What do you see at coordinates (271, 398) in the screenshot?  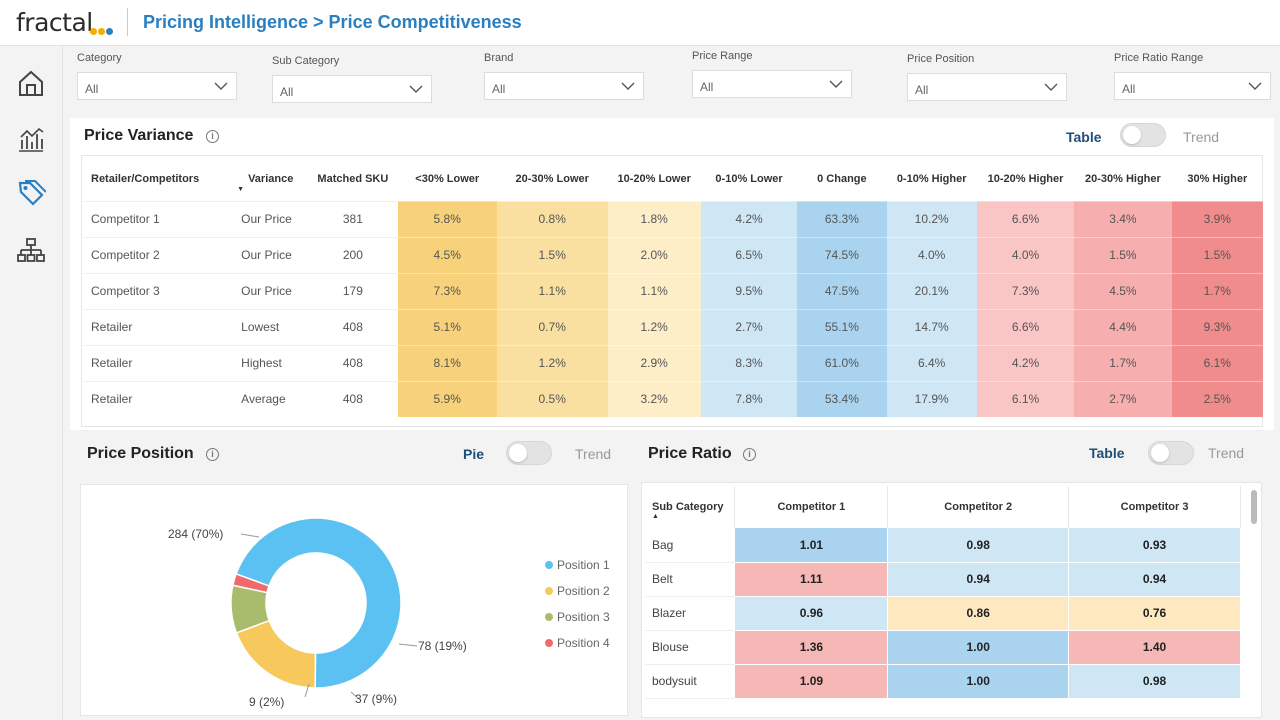 I see `table-cell: Average` at bounding box center [271, 398].